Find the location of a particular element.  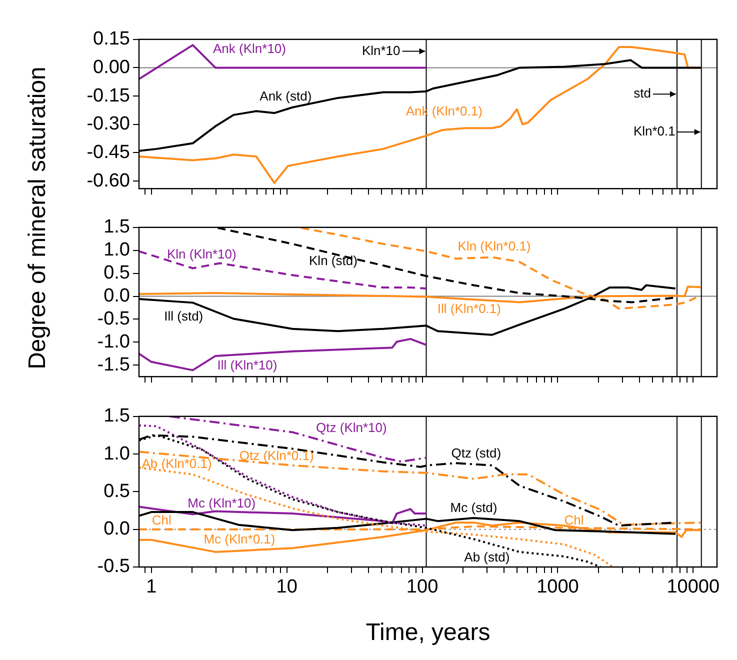

x-tick-label: 10 is located at coordinates (287, 587).